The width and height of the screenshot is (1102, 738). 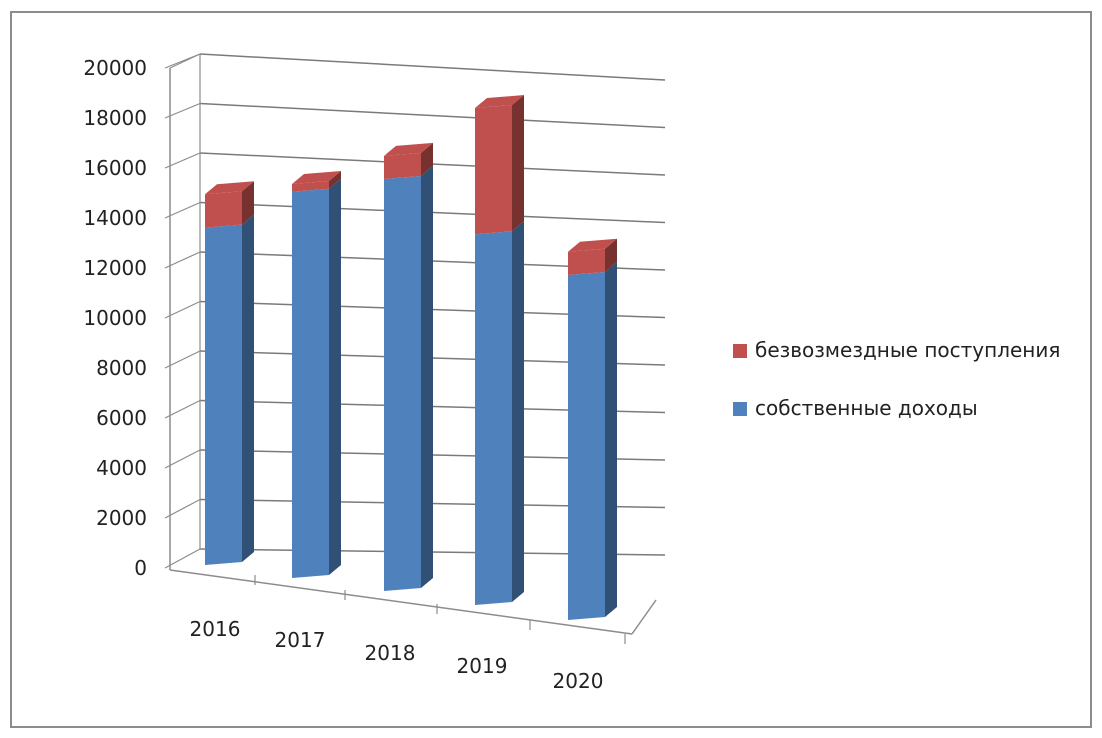 I want to click on y-tick-label: 18000, so click(x=115, y=118).